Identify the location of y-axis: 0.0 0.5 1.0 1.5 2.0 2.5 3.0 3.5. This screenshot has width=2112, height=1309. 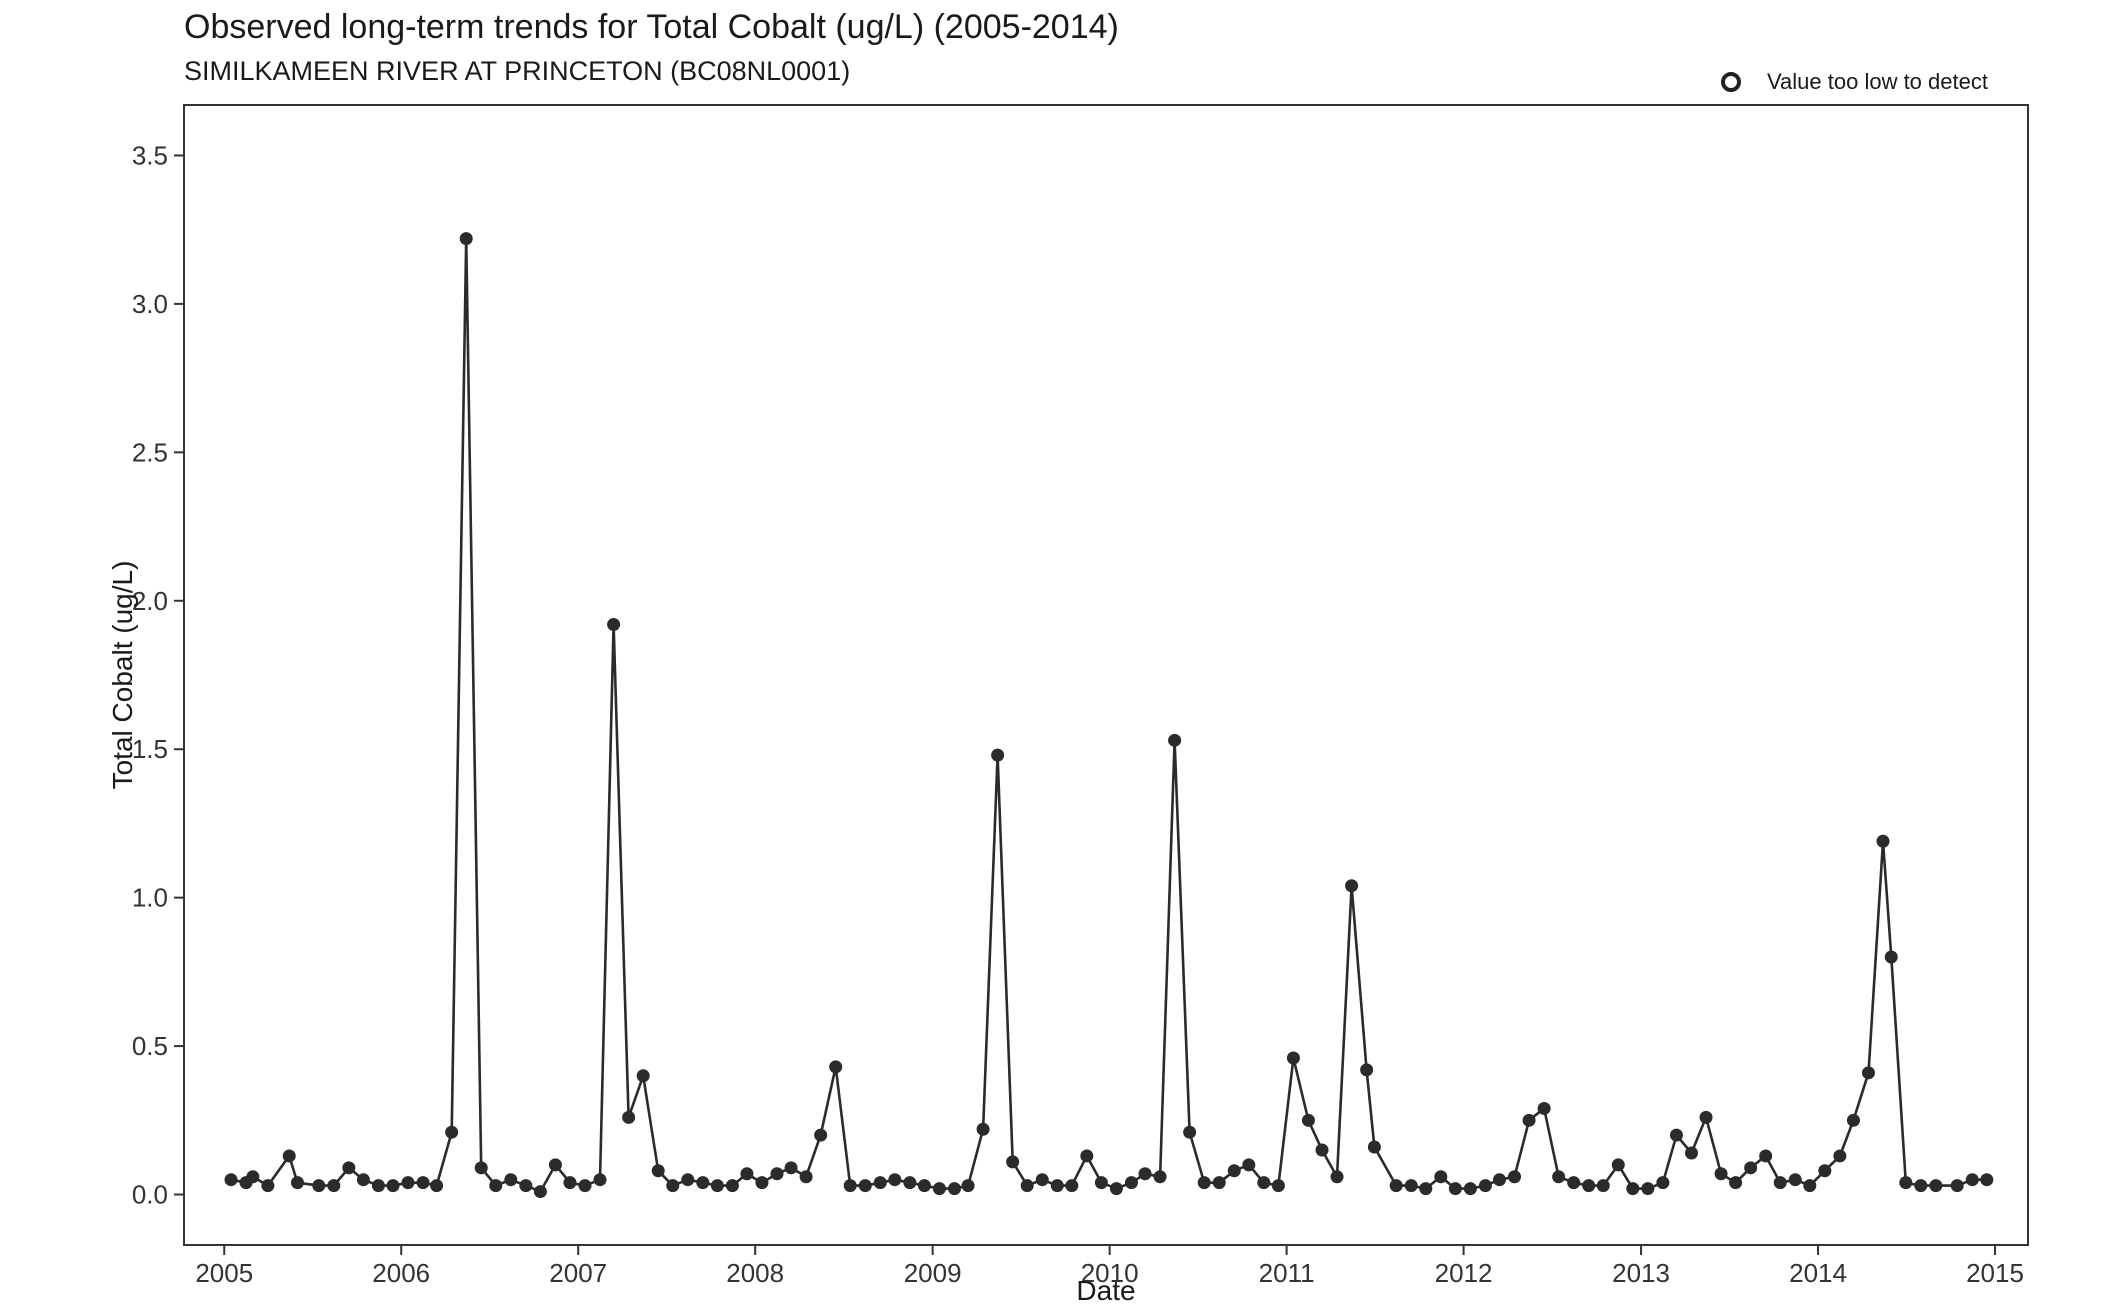
(158, 675).